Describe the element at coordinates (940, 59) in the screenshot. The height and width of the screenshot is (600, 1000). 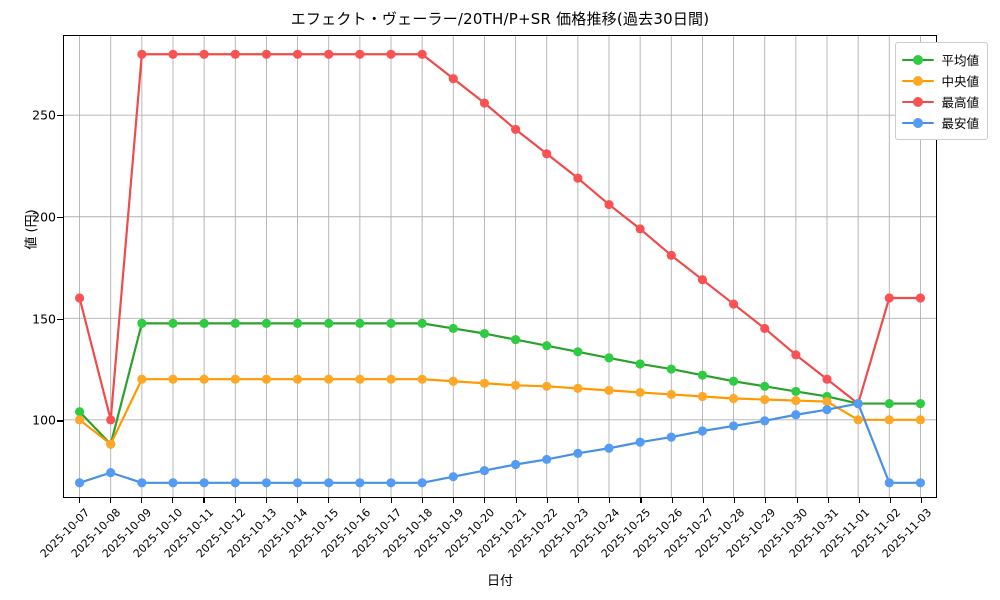
I see `legend-item: 平均値` at that location.